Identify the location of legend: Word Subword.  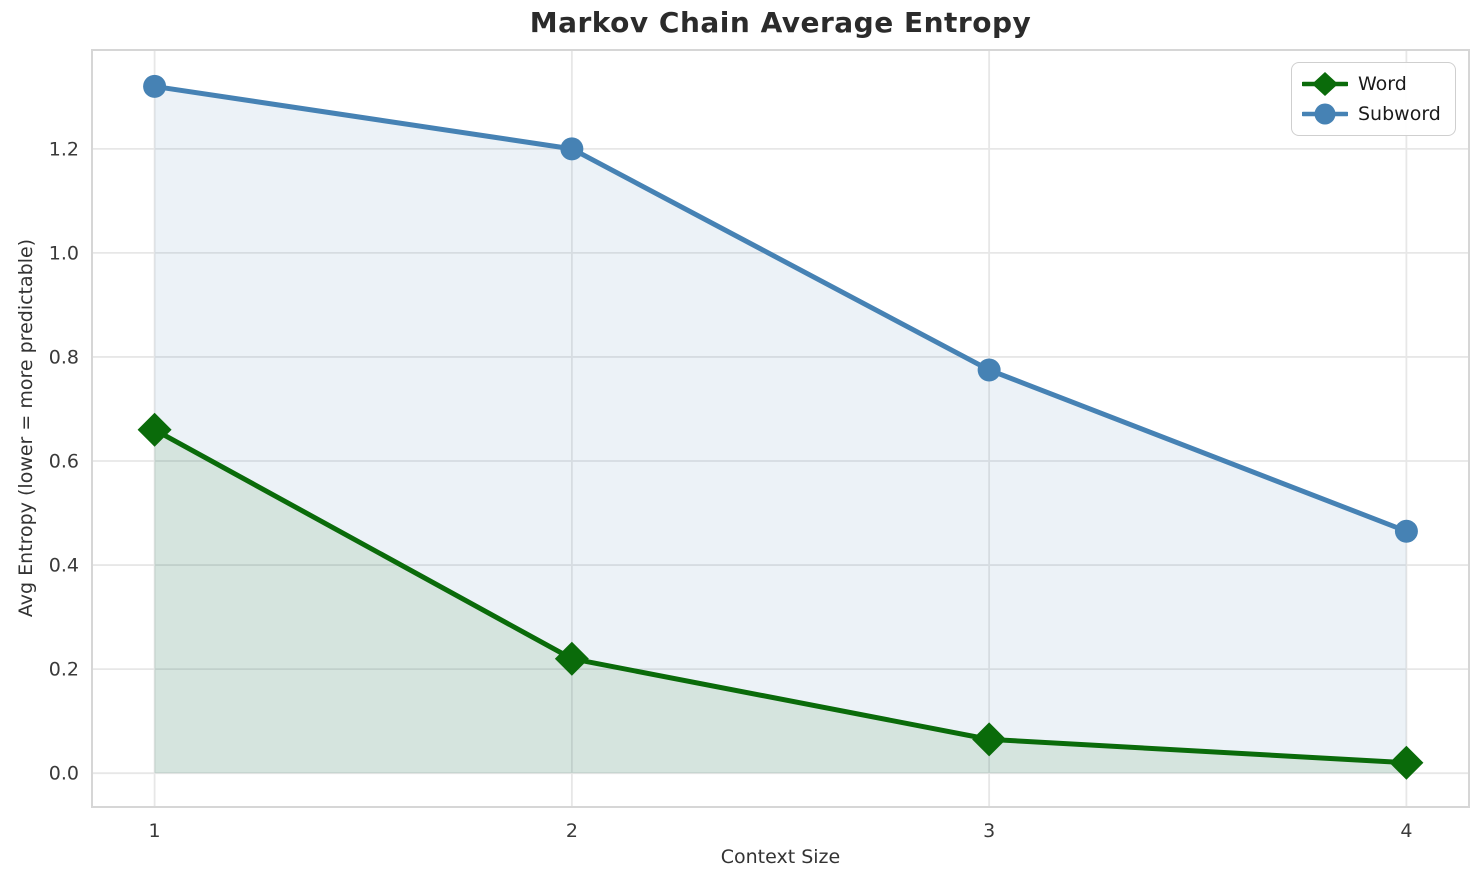
(1373, 99).